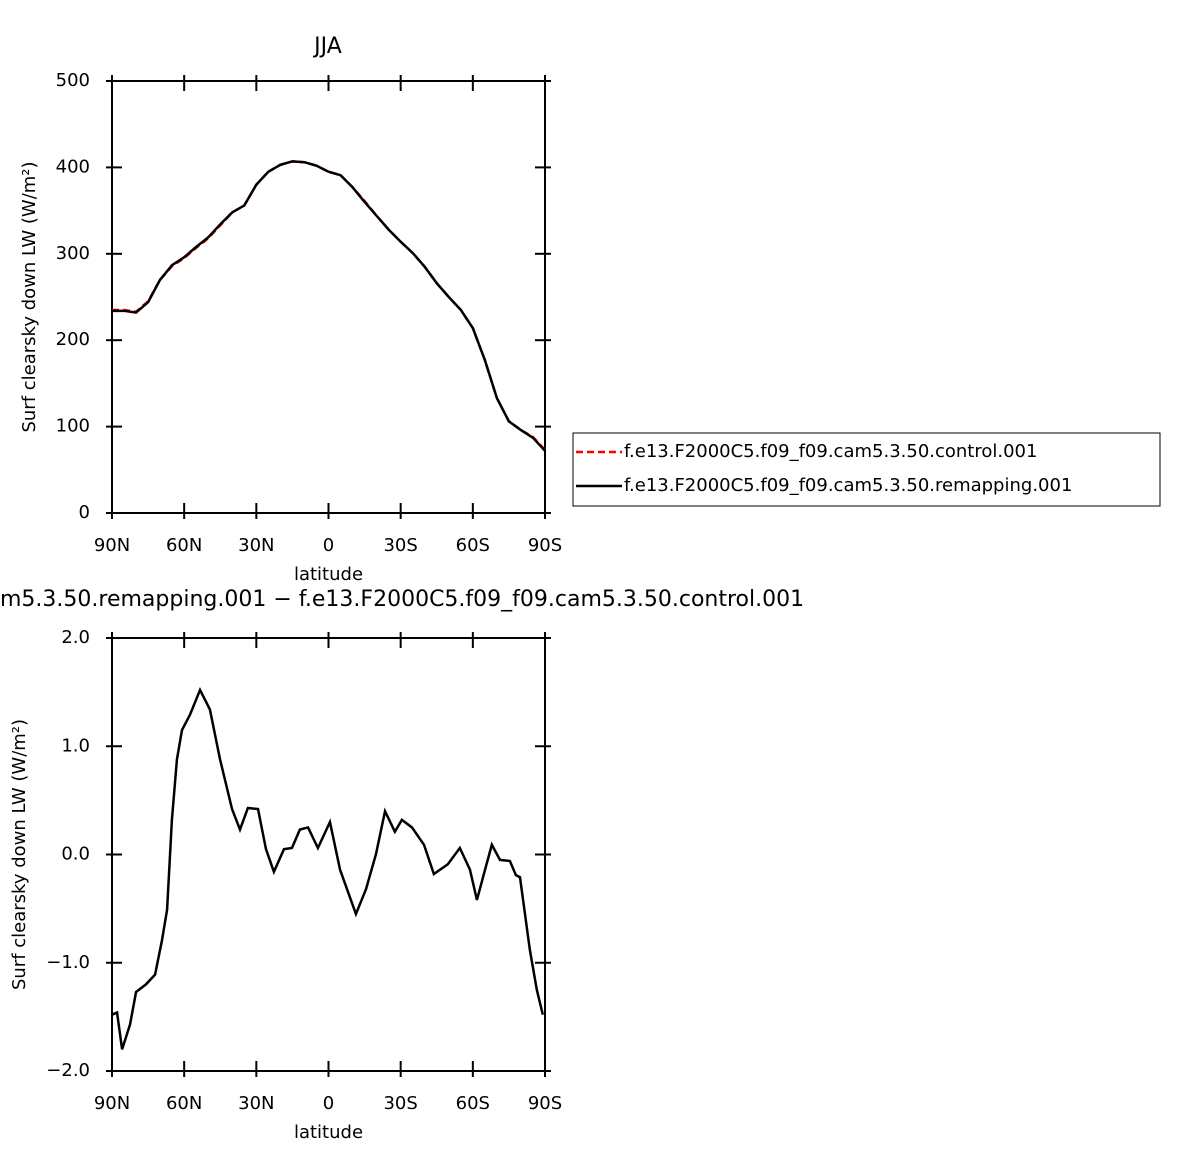 The width and height of the screenshot is (1177, 1174). What do you see at coordinates (75, 745) in the screenshot?
I see `y-tick-label: 1.0` at bounding box center [75, 745].